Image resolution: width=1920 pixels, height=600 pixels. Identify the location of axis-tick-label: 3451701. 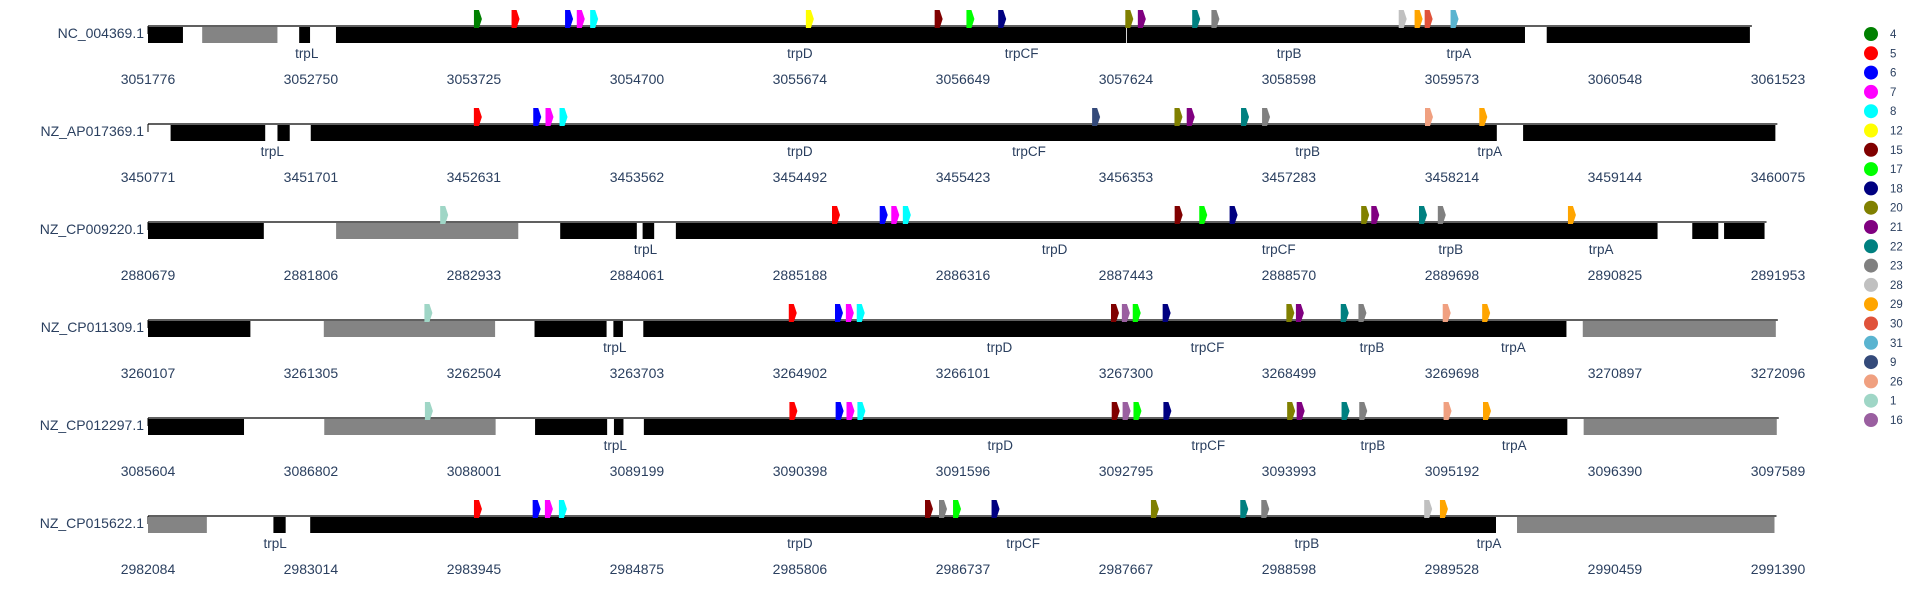
(311, 177).